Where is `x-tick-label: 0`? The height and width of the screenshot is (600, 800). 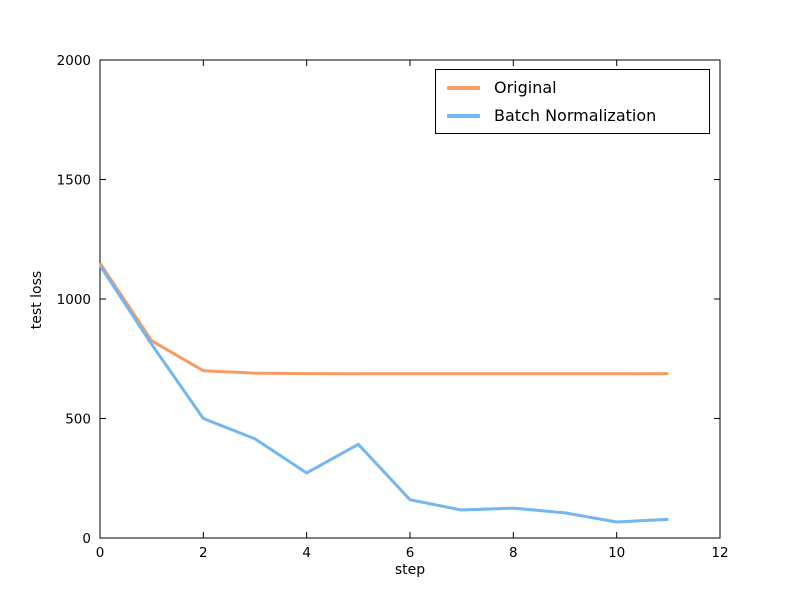
x-tick-label: 0 is located at coordinates (100, 553).